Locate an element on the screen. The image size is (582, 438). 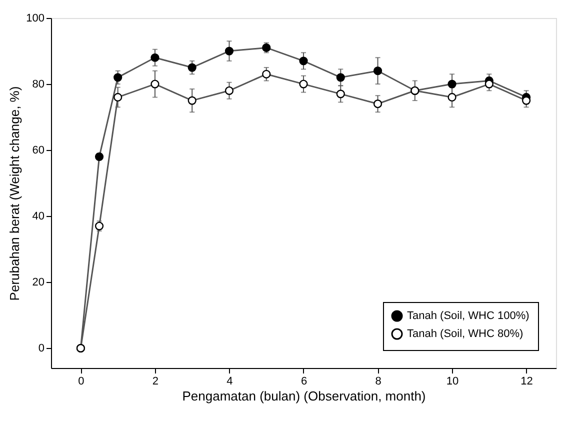
y-tick-label: 20 is located at coordinates (38, 282).